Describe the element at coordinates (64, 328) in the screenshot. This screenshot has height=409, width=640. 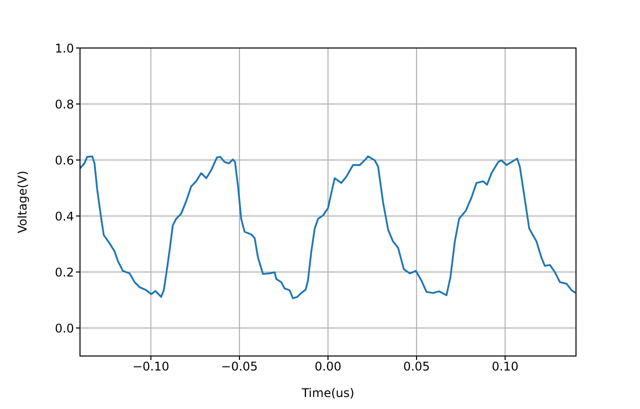
I see `y-tick-label: 0.0` at that location.